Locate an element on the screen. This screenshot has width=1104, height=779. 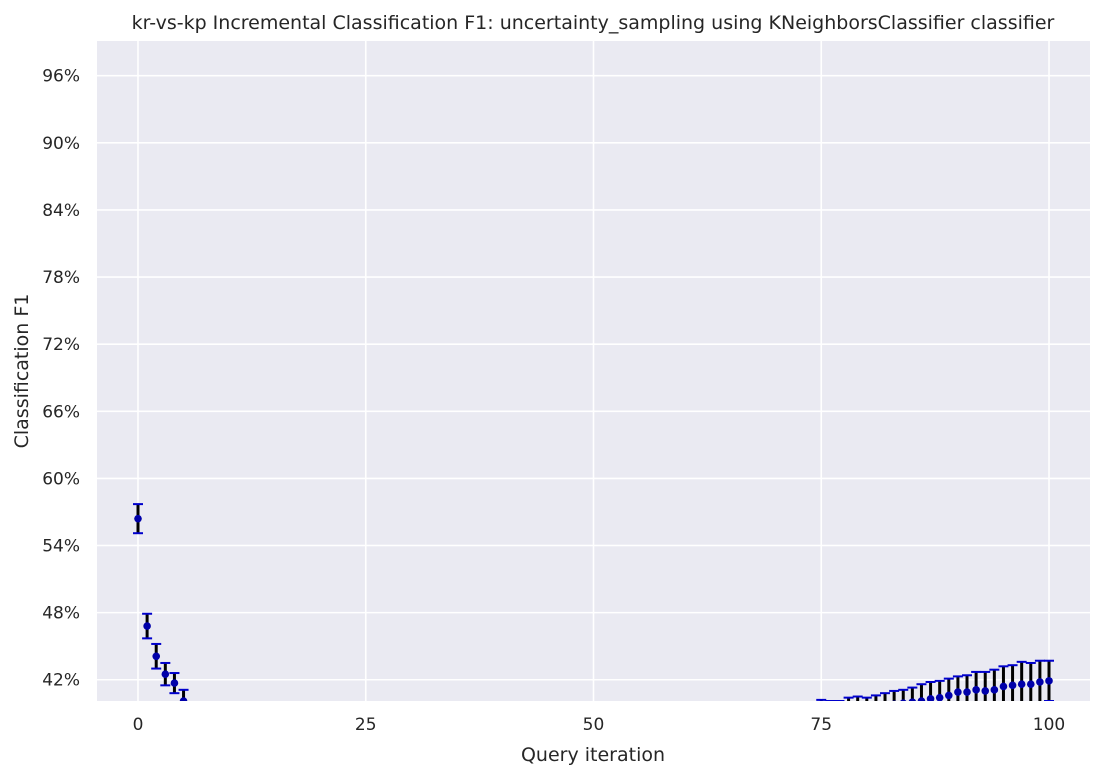
y-tick-labels: 42% 48% 54% 60% 66% 72% 78% 84% 90% 96% is located at coordinates (61, 379).